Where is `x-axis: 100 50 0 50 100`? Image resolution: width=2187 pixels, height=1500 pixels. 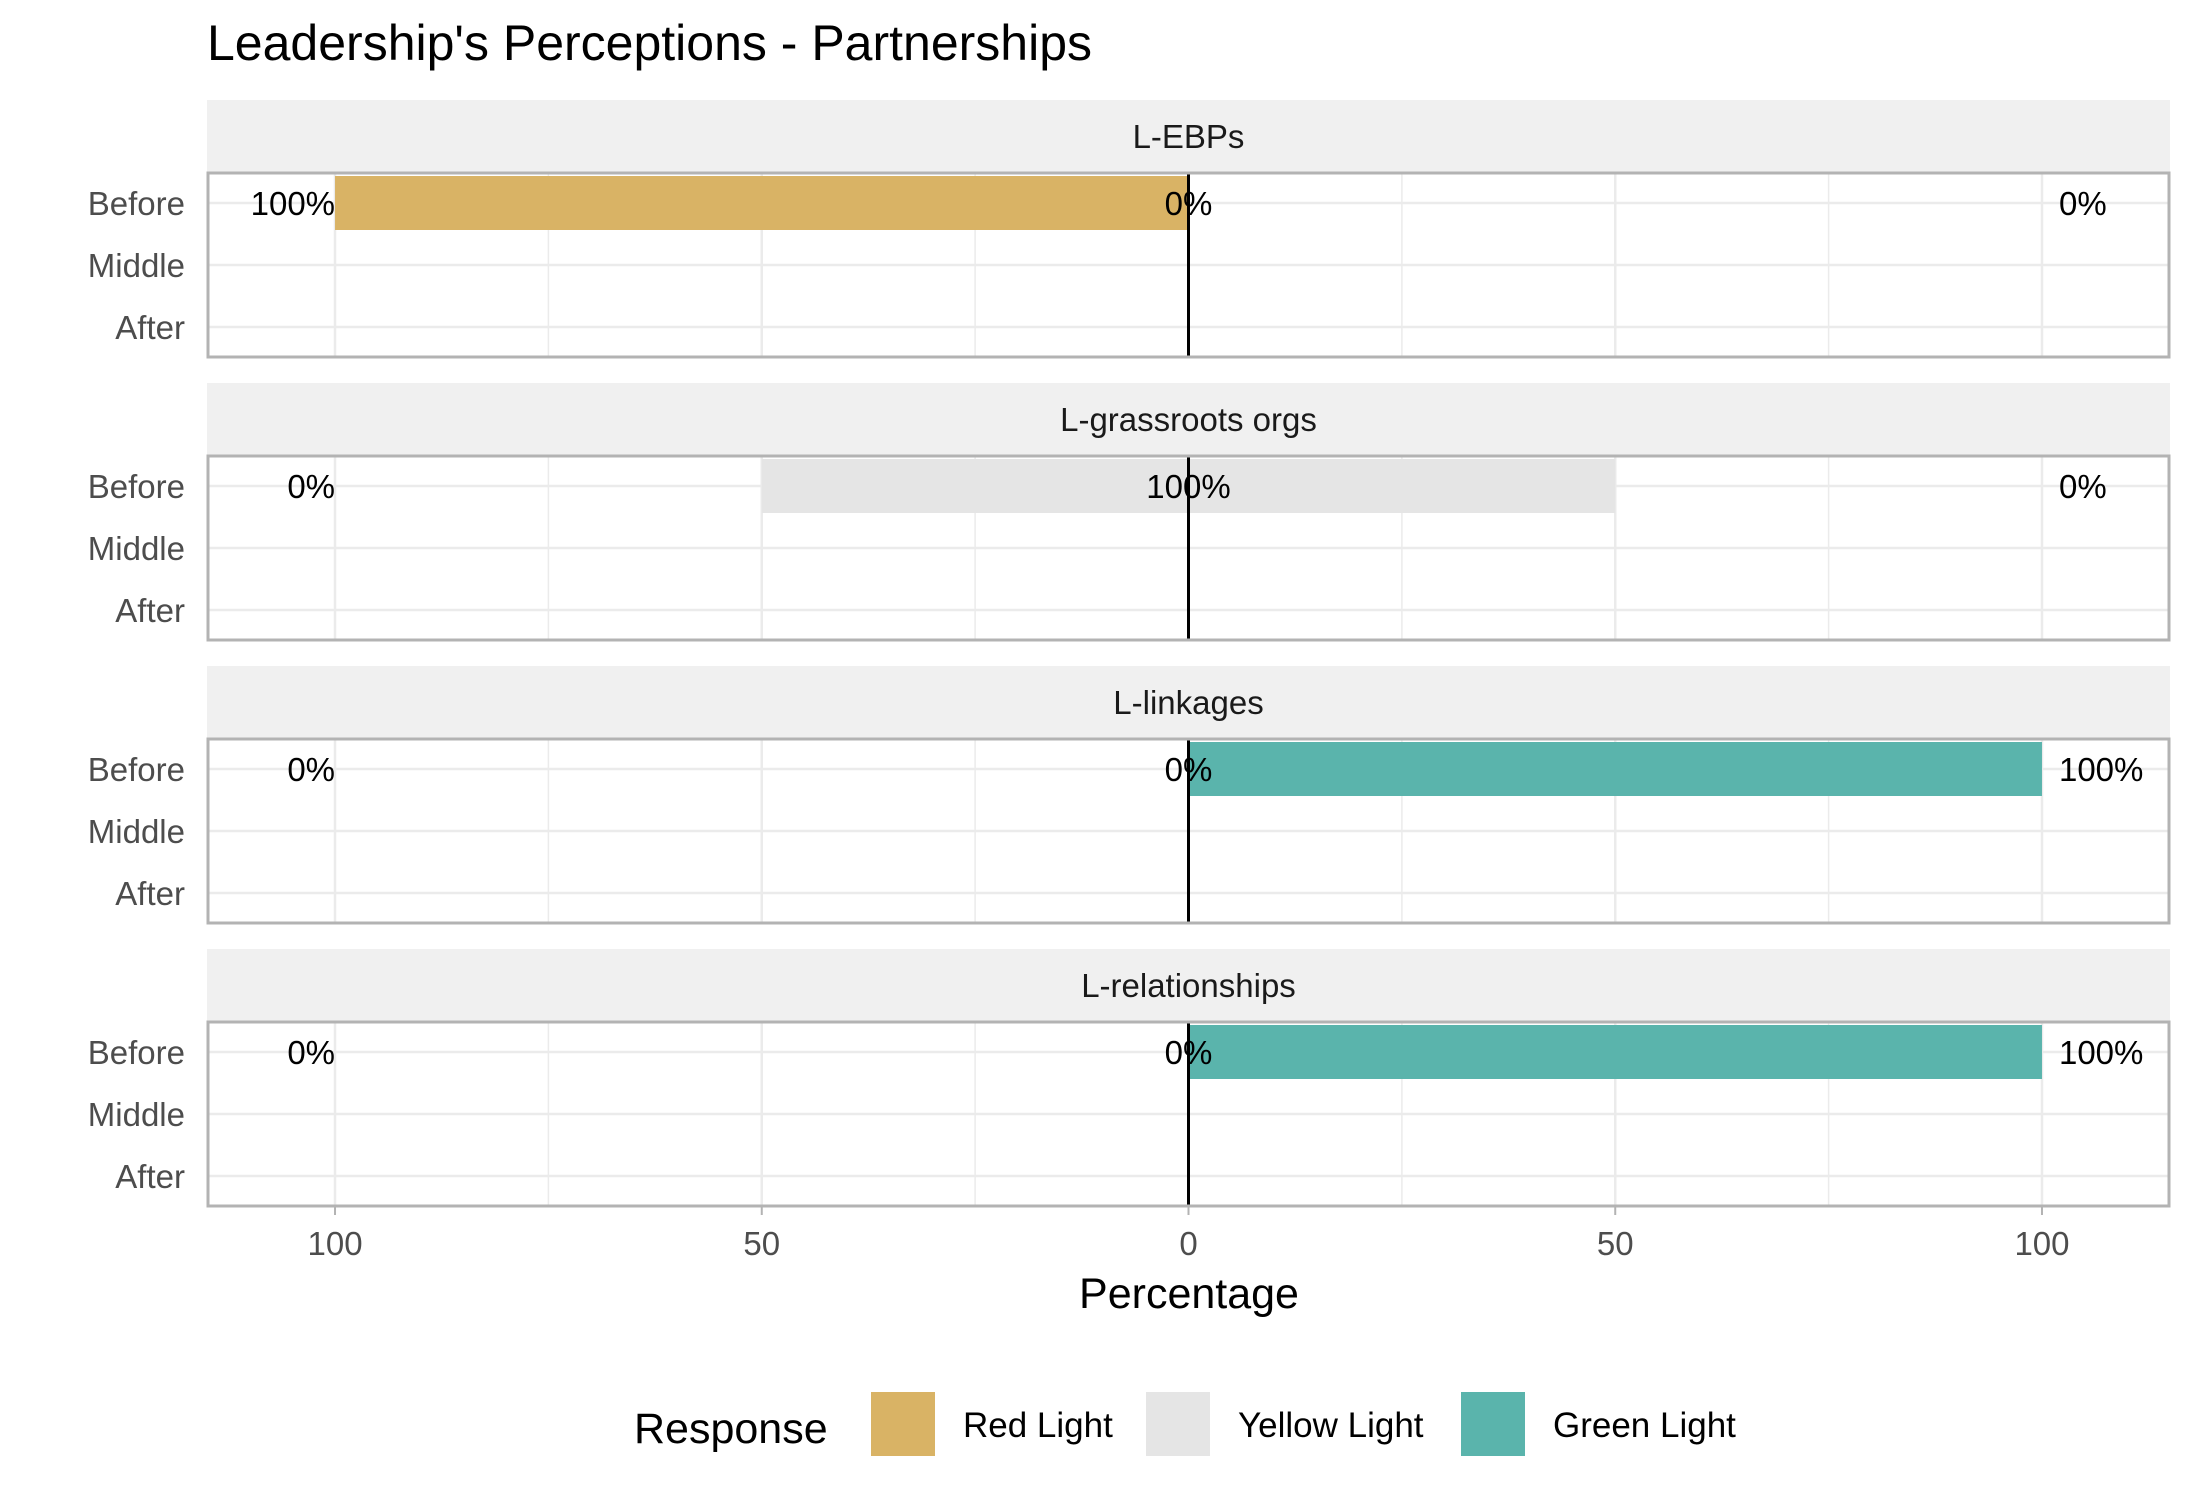
x-axis: 100 50 0 50 100 is located at coordinates (1188, 1234).